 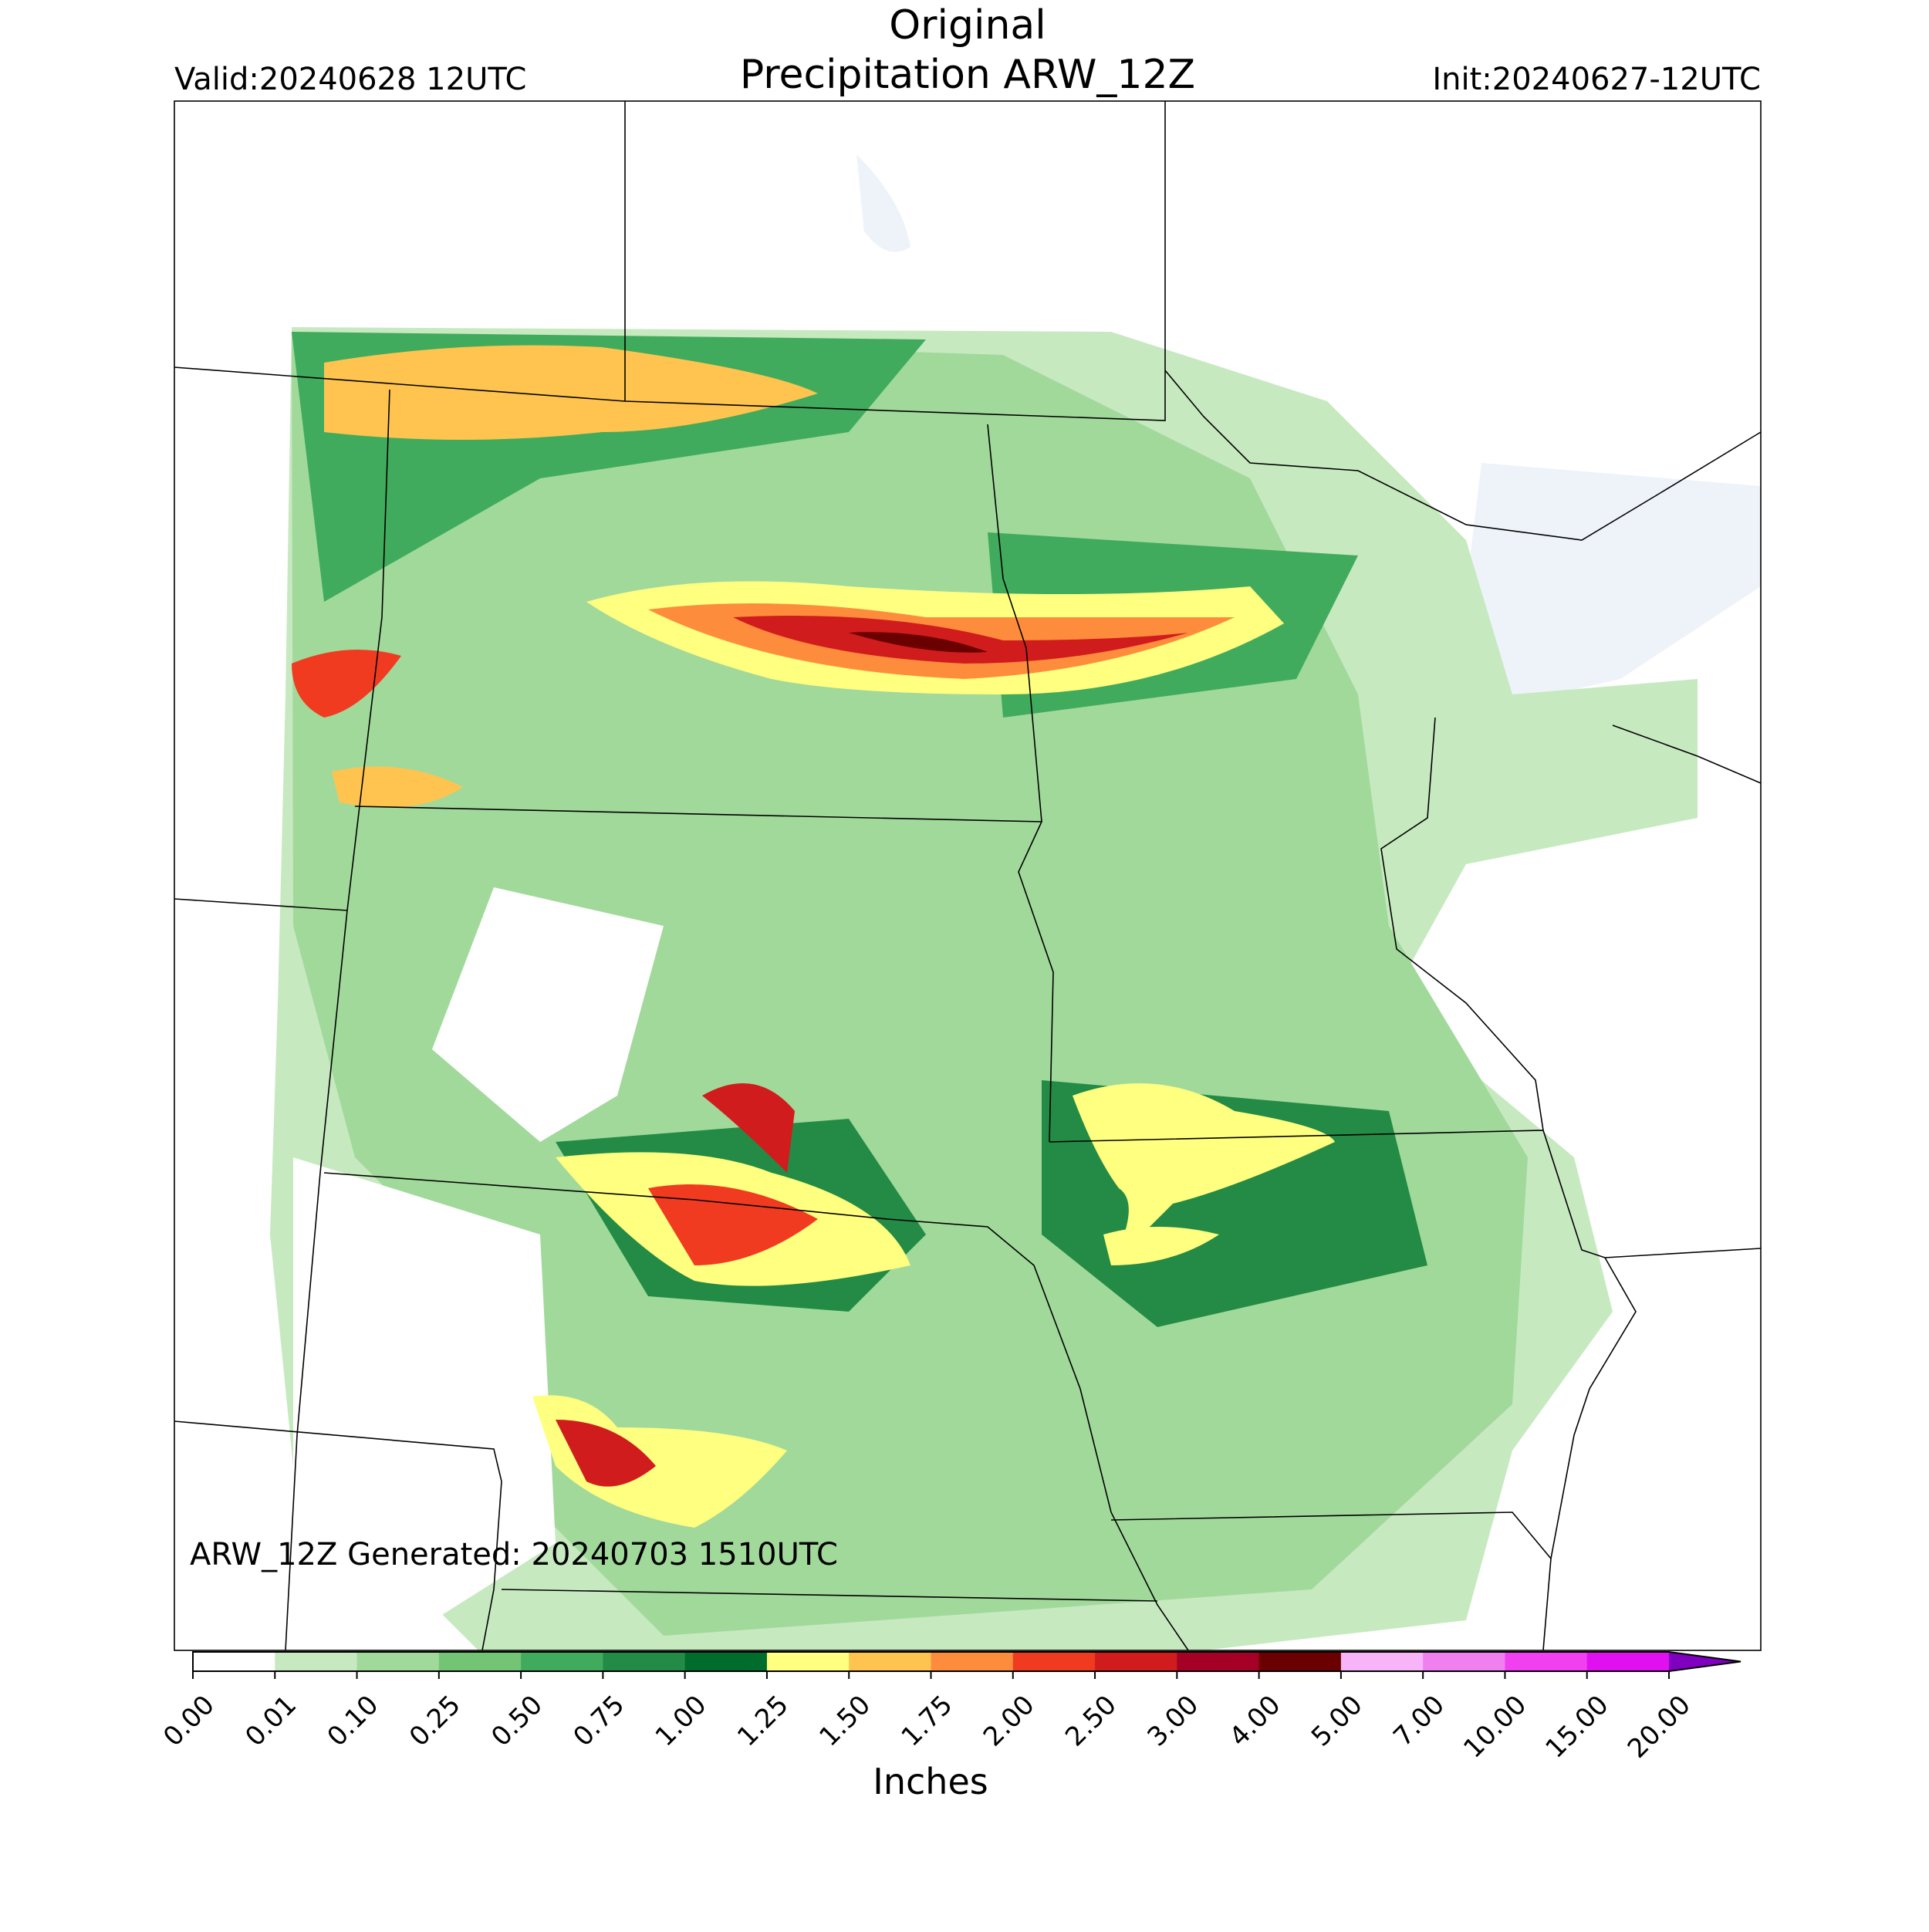 I want to click on colorbar-tick-label: 2.50, so click(x=1091, y=1721).